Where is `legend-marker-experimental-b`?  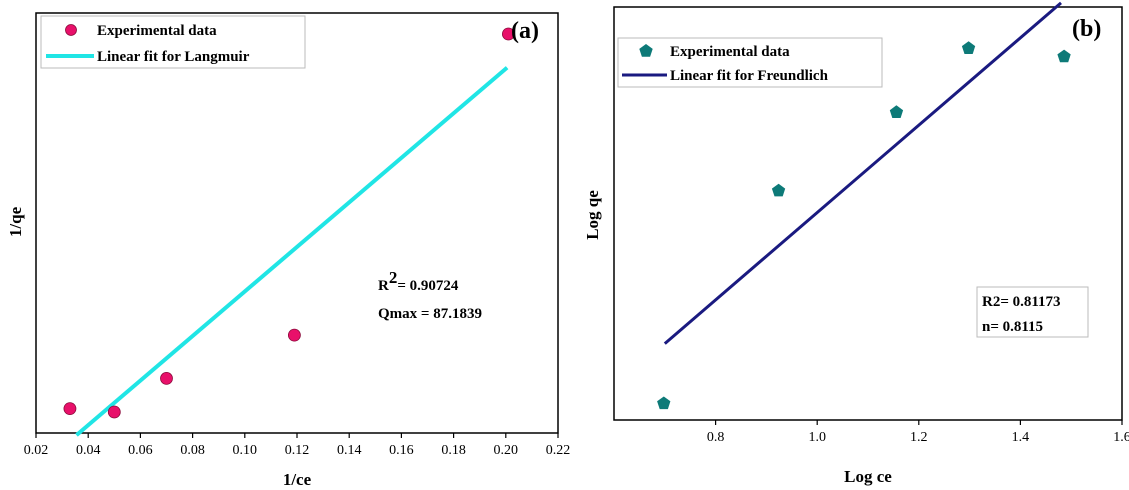
legend-marker-experimental-b is located at coordinates (646, 50).